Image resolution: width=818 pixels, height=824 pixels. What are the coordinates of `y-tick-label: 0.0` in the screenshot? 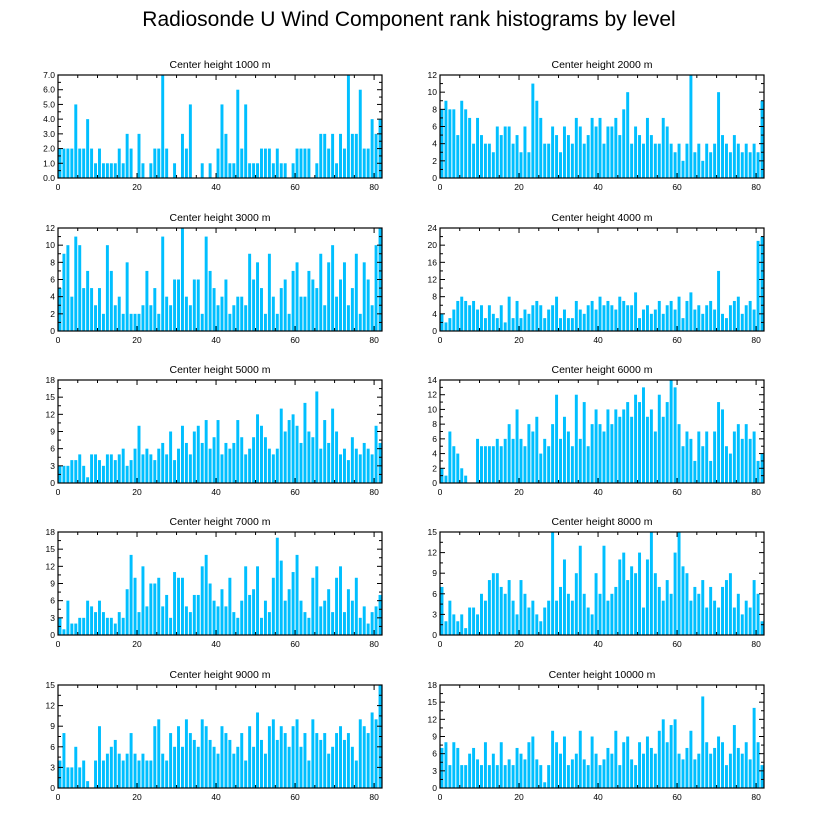 It's located at (49, 178).